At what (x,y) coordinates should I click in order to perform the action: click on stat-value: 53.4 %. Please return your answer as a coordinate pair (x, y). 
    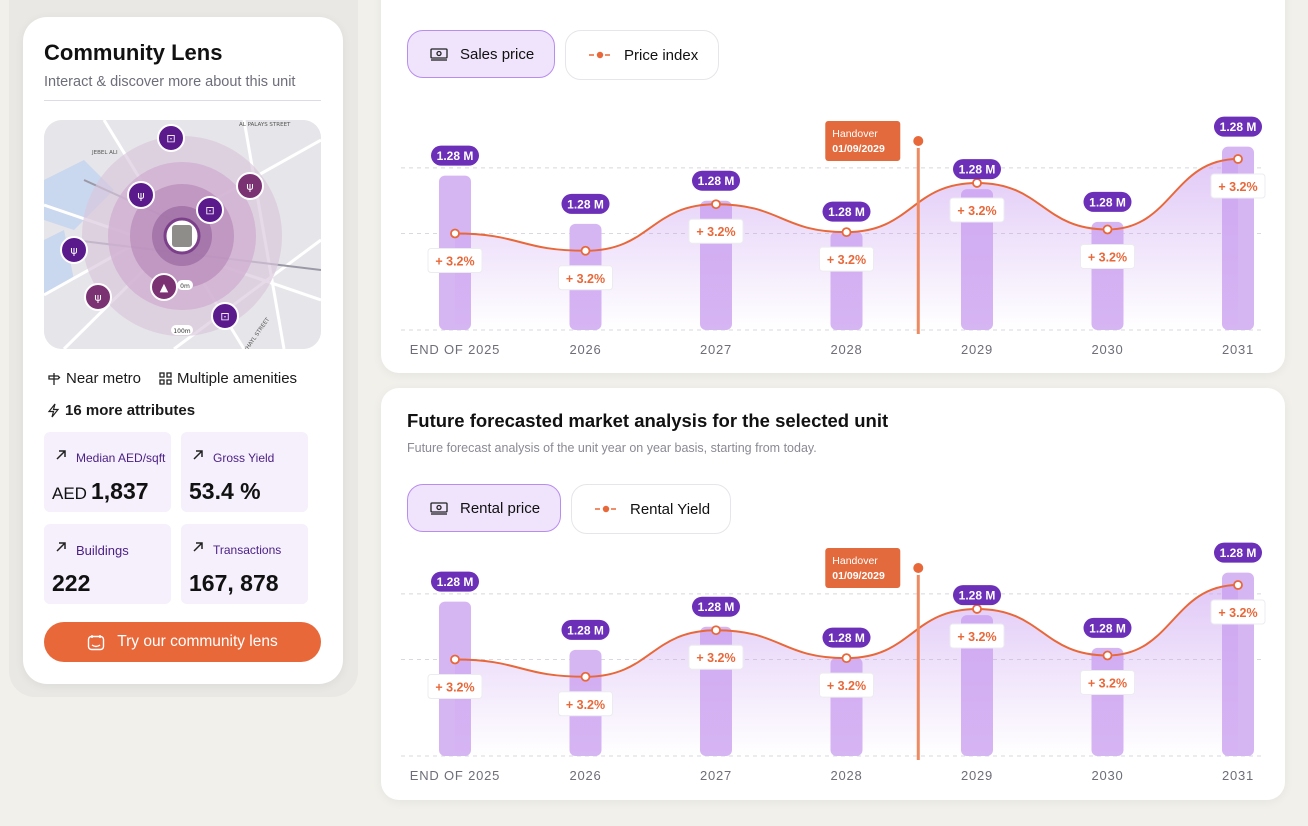
    Looking at the image, I should click on (225, 491).